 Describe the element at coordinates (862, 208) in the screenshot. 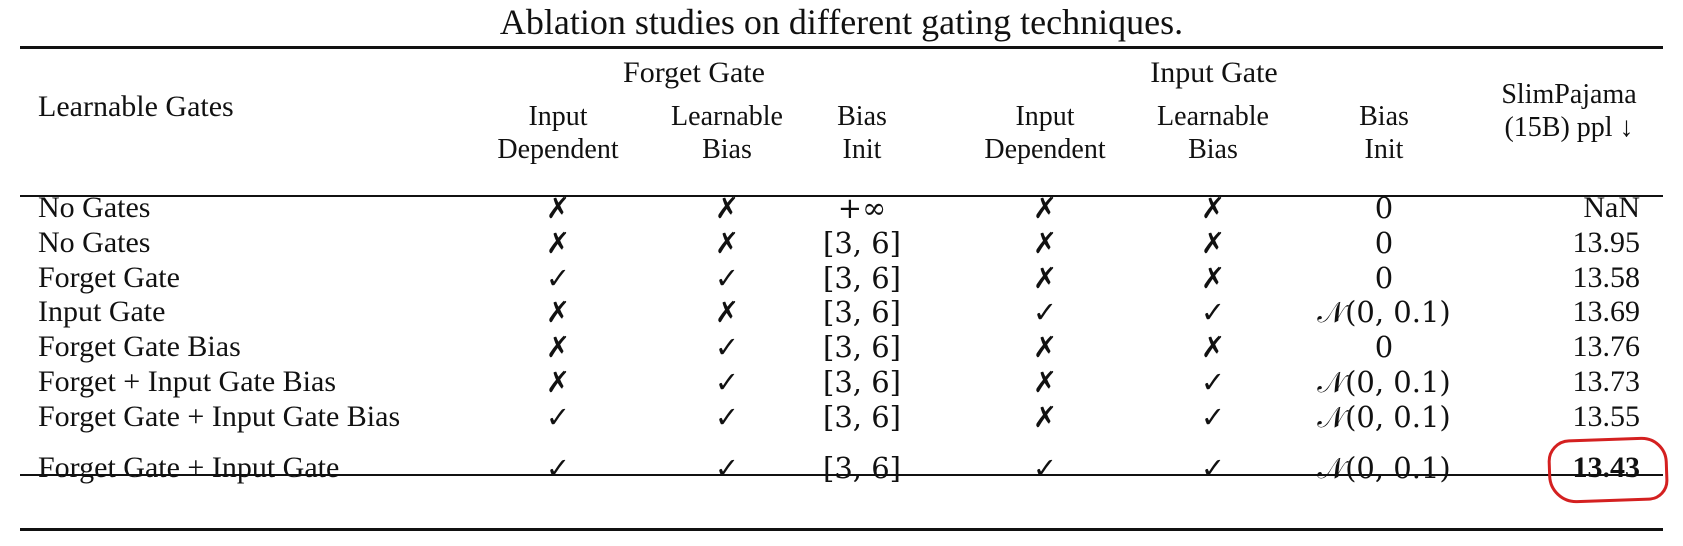

I see `cell-f-init: +∞` at that location.